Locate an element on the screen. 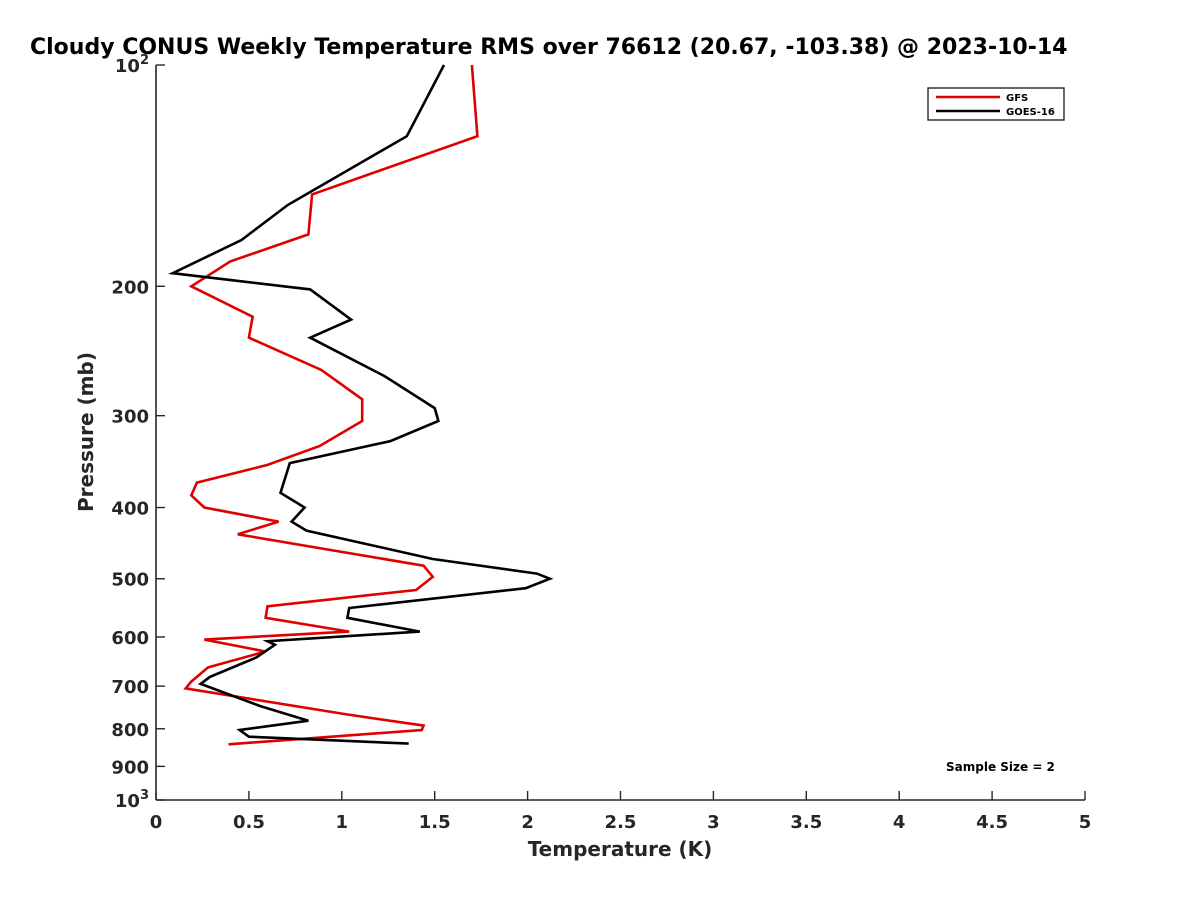 This screenshot has height=900, width=1200. y-tick-label: 900 is located at coordinates (130, 767).